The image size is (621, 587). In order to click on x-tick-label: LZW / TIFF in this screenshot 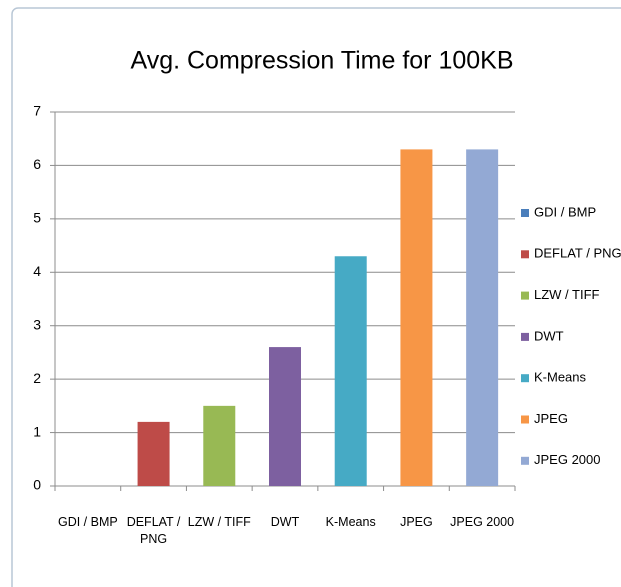, I will do `click(219, 522)`.